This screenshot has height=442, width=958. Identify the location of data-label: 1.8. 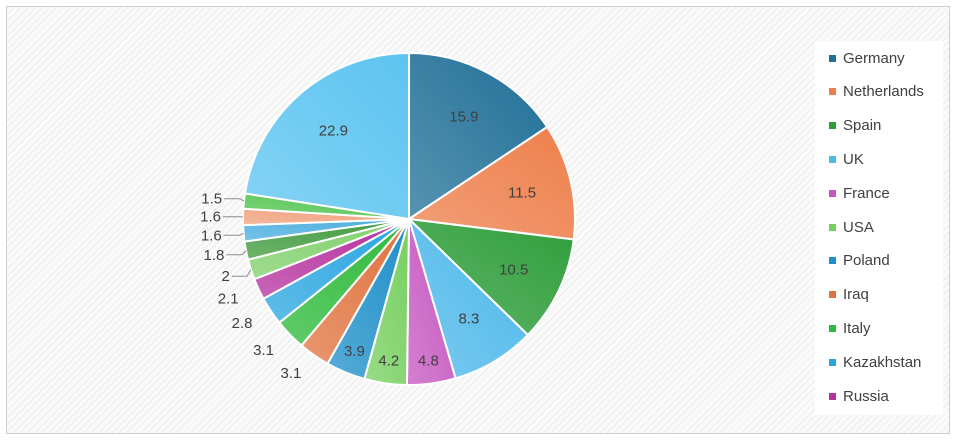
(214, 255).